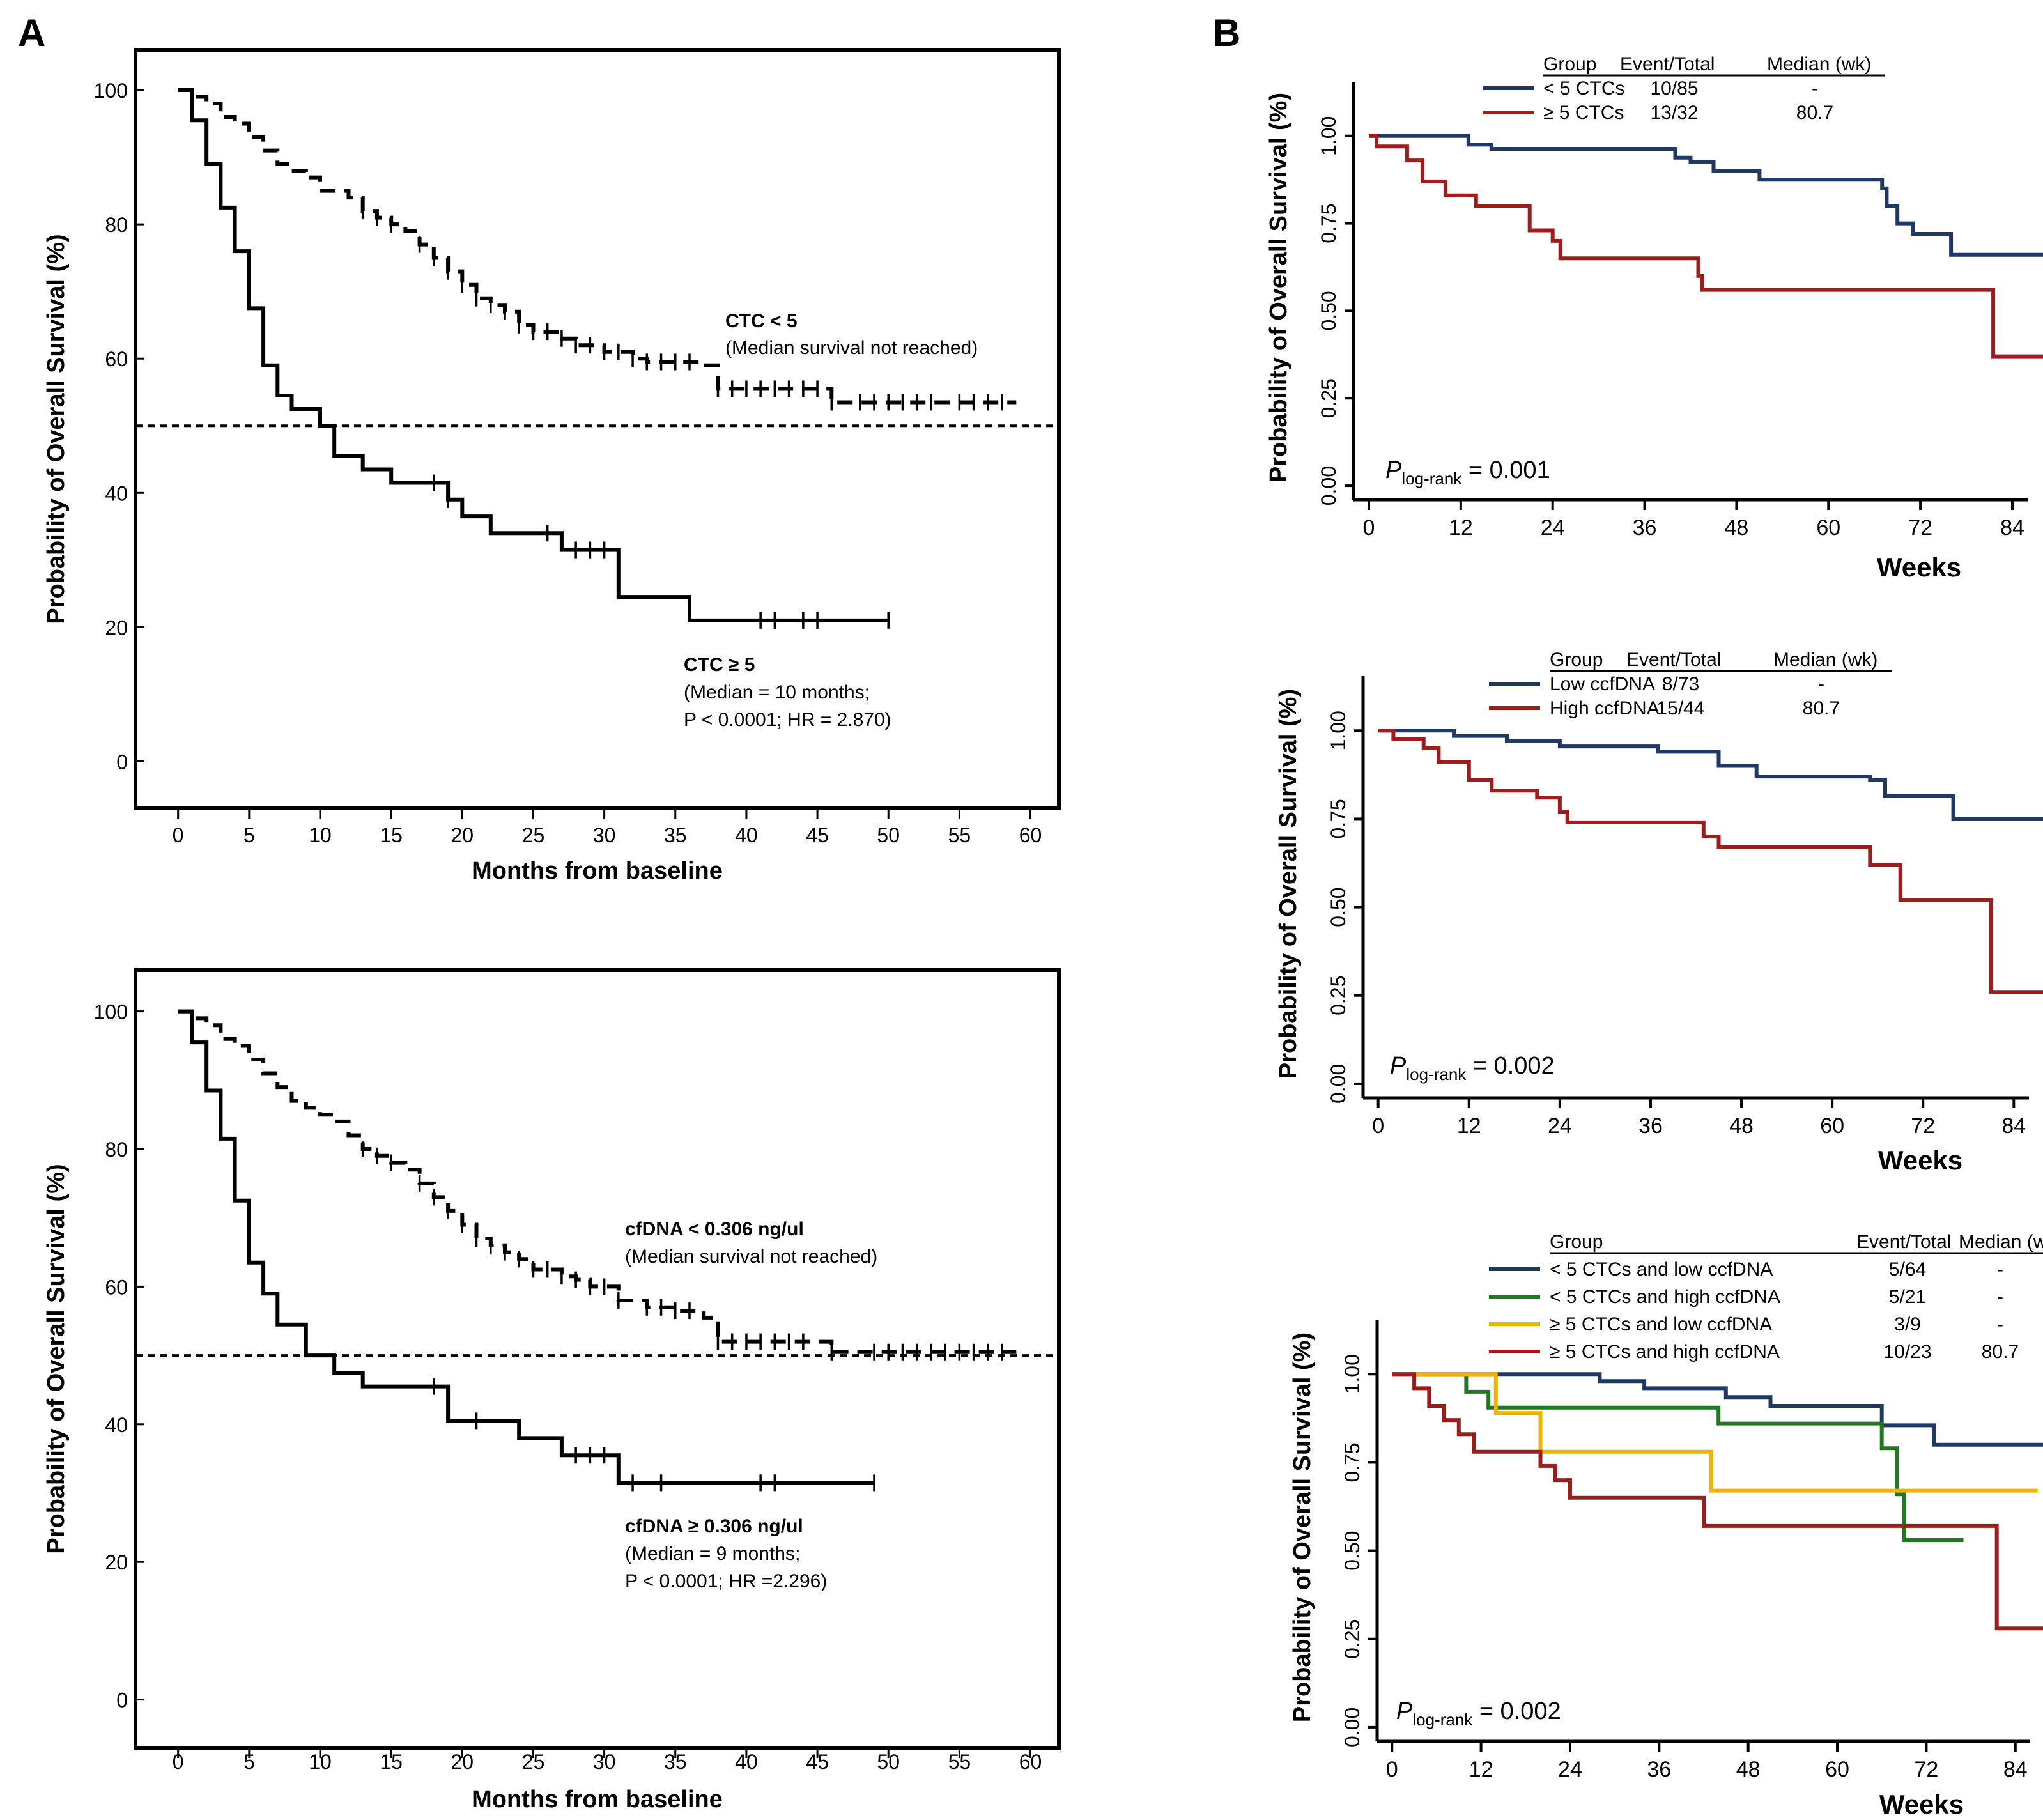 The width and height of the screenshot is (2043, 1820). Describe the element at coordinates (777, 692) in the screenshot. I see `annotation-line: (Median = 10 months;` at that location.